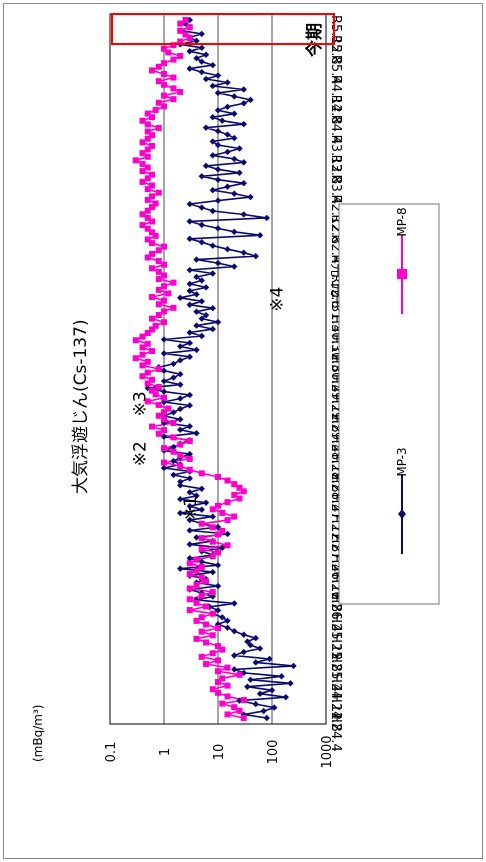 This screenshot has width=486, height=862. Describe the element at coordinates (335, 732) in the screenshot. I see `x-tick-label: H24.4` at that location.